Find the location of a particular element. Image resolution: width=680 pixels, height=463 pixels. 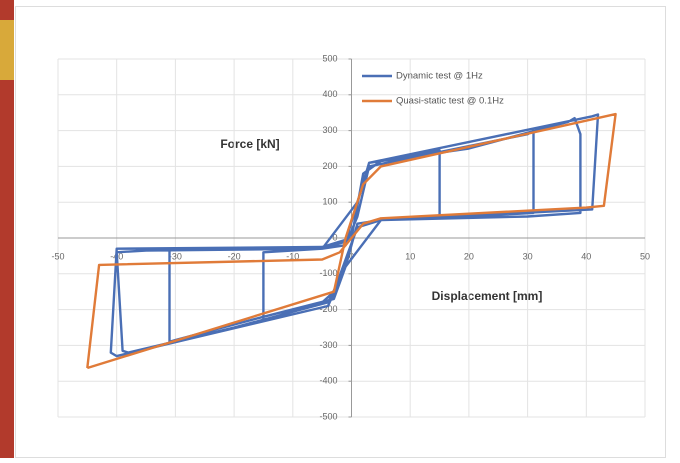

x-tick-label: 10 is located at coordinates (410, 256).